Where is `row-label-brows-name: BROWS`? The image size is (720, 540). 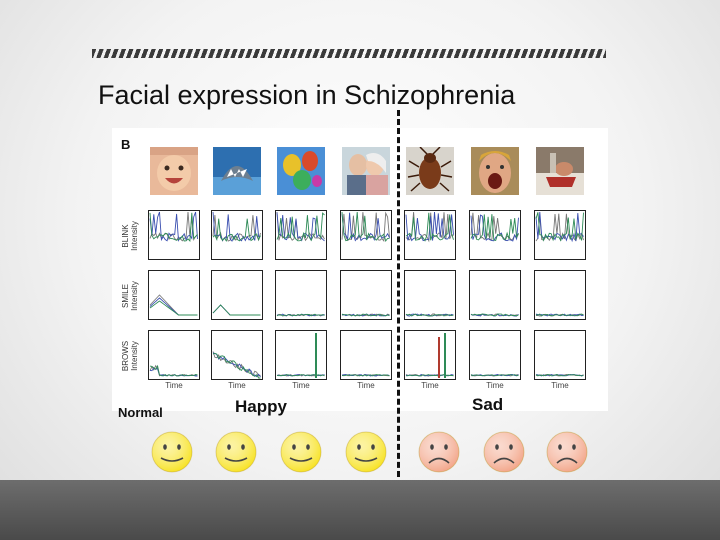 row-label-brows-name: BROWS is located at coordinates (125, 356).